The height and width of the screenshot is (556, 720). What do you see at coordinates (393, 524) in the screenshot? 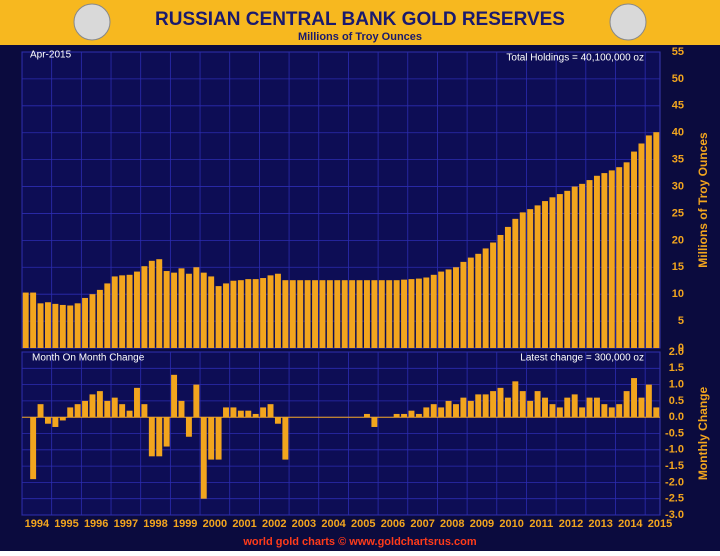
I see `x-tick-label: 2006` at bounding box center [393, 524].